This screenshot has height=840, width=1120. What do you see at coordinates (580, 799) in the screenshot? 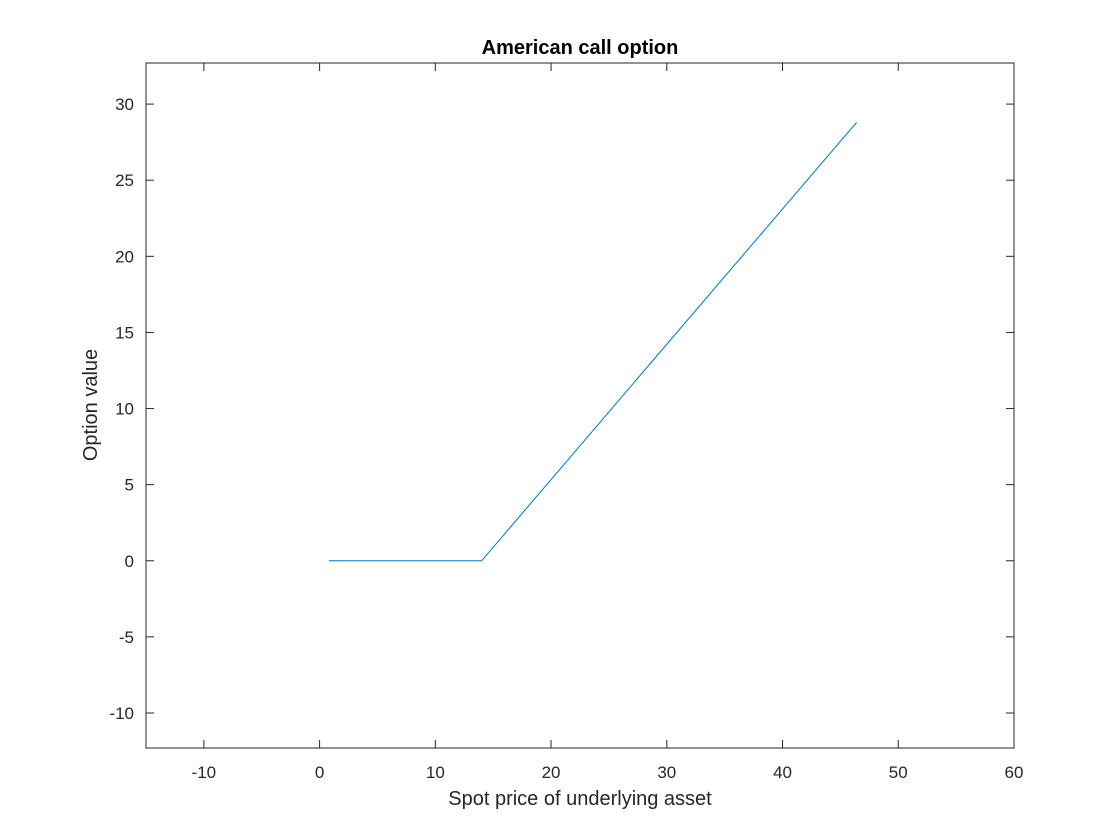
I see `x-axis-label: Spot price of underlying asset` at bounding box center [580, 799].